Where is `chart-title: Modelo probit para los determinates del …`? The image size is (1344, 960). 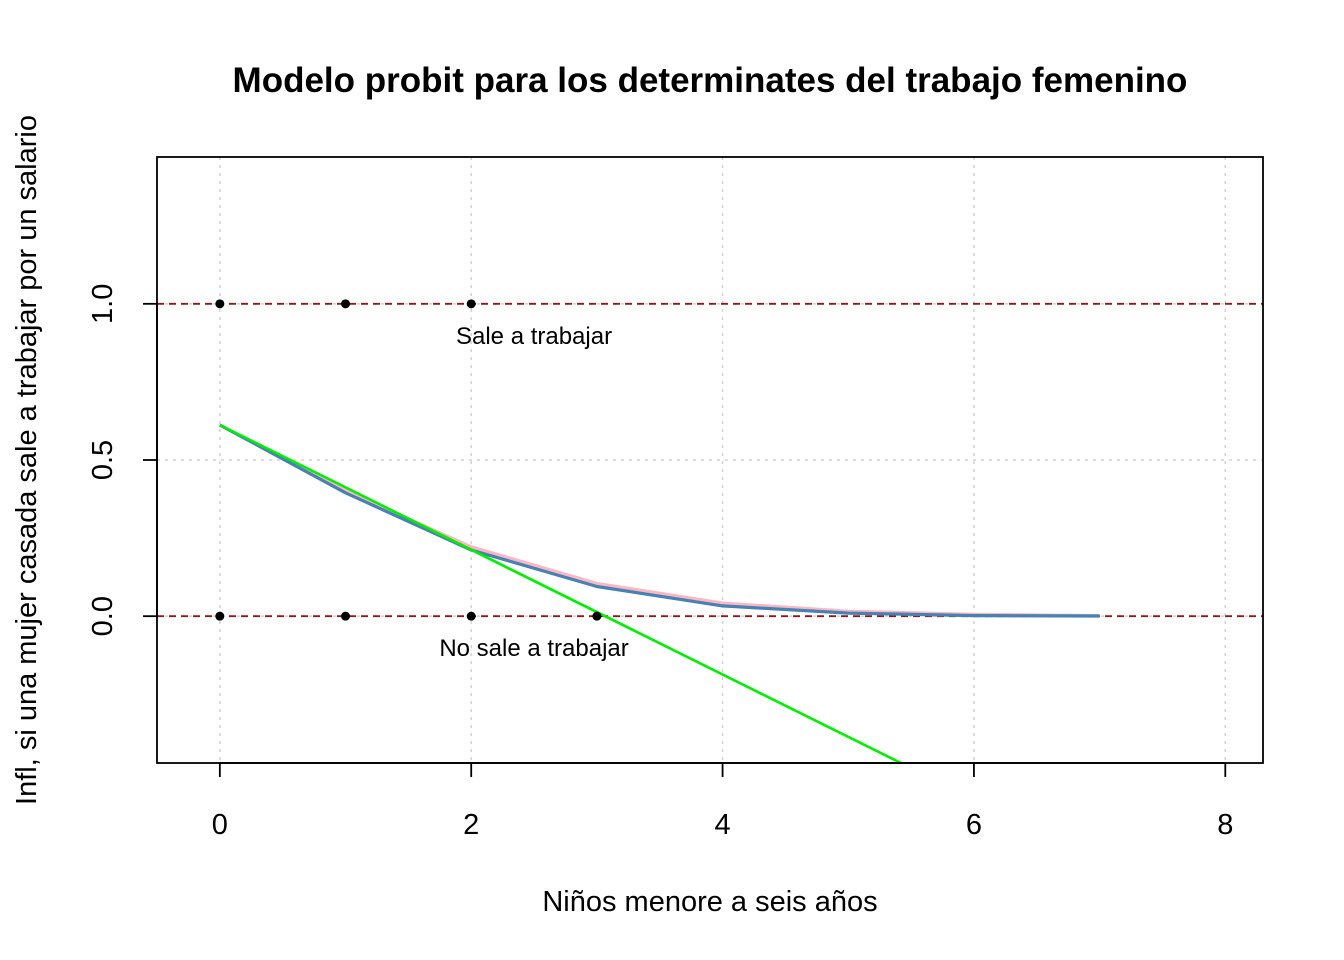 chart-title: Modelo probit para los determinates del … is located at coordinates (710, 80).